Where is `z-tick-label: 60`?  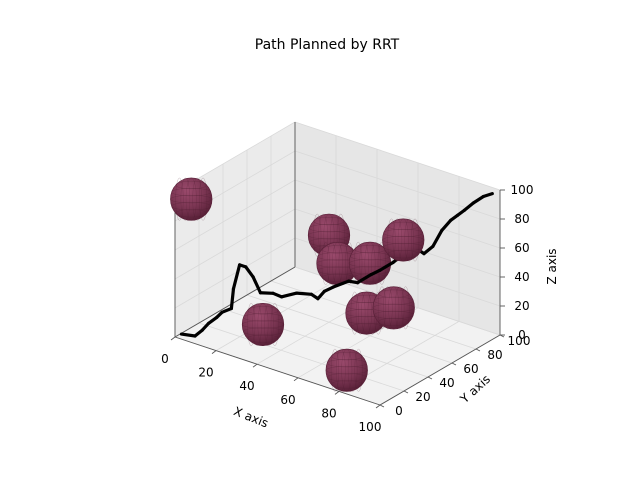
z-tick-label: 60 is located at coordinates (521, 248).